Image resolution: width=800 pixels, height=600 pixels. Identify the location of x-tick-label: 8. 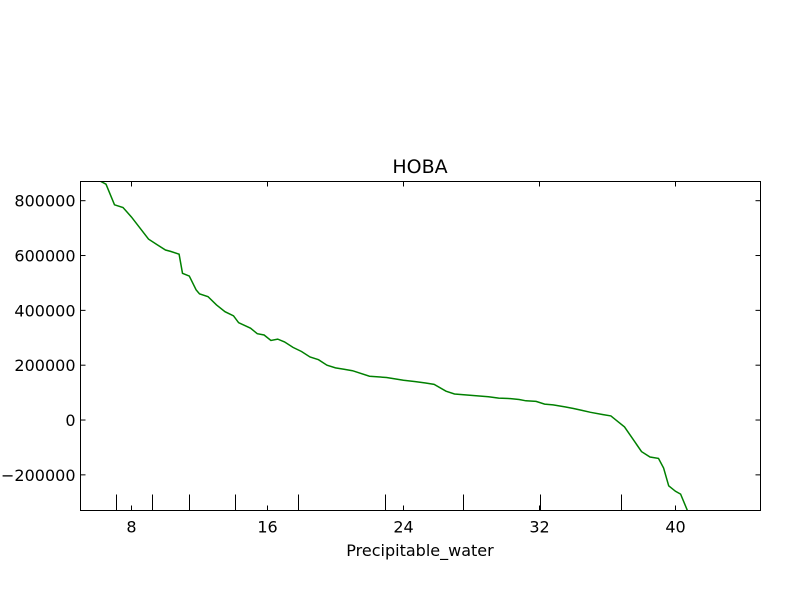
(131, 527).